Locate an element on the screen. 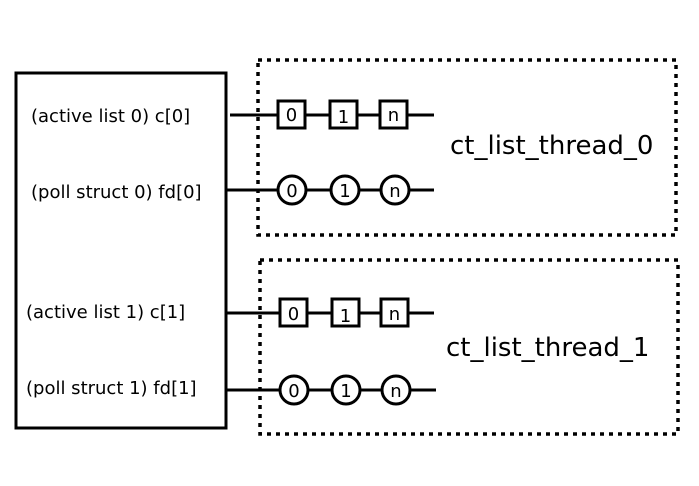 This screenshot has width=699, height=486. thread-0-active-list: 0 1 n is located at coordinates (332, 114).